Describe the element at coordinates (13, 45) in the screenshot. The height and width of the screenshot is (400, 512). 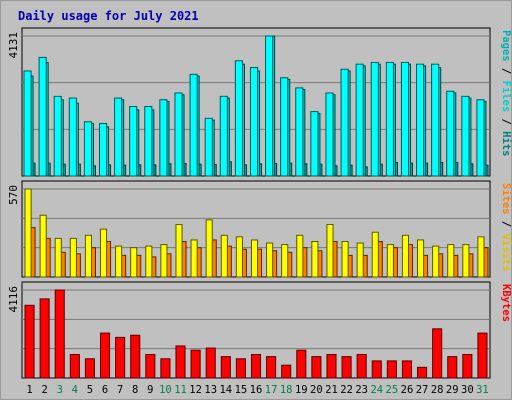
I see `panel-pages-files-hits-ymax-label: 4131` at that location.